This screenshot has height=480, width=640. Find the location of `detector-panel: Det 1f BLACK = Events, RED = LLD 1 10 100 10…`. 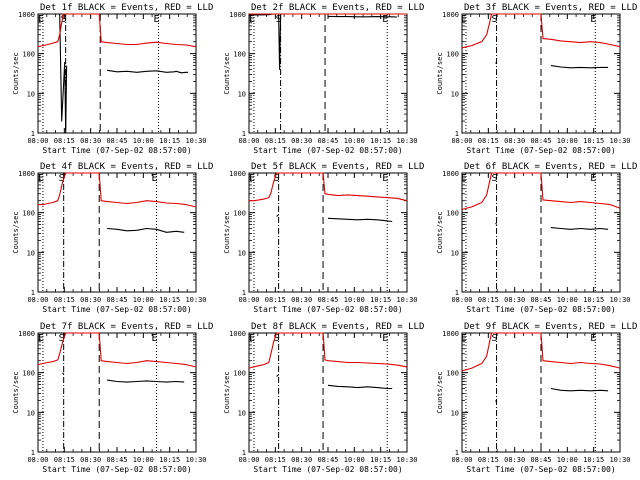

detector-panel: Det 1f BLACK = Events, RED = LLD 1 10 100 10… is located at coordinates (112, 79).